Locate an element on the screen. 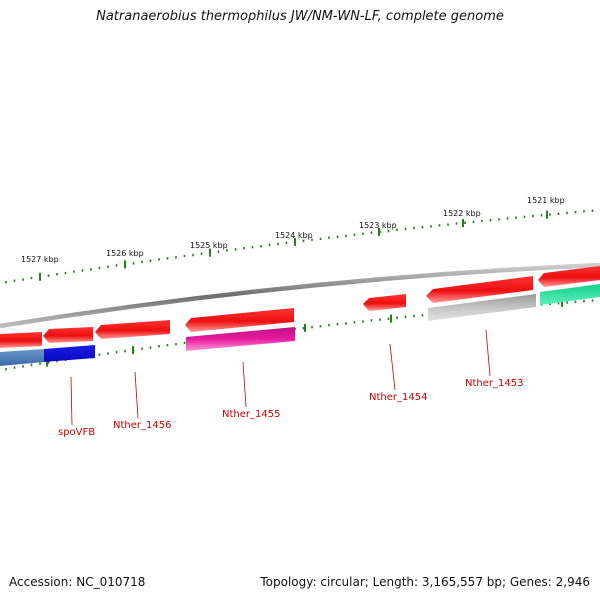  gene-label: spoVFB is located at coordinates (76, 432).